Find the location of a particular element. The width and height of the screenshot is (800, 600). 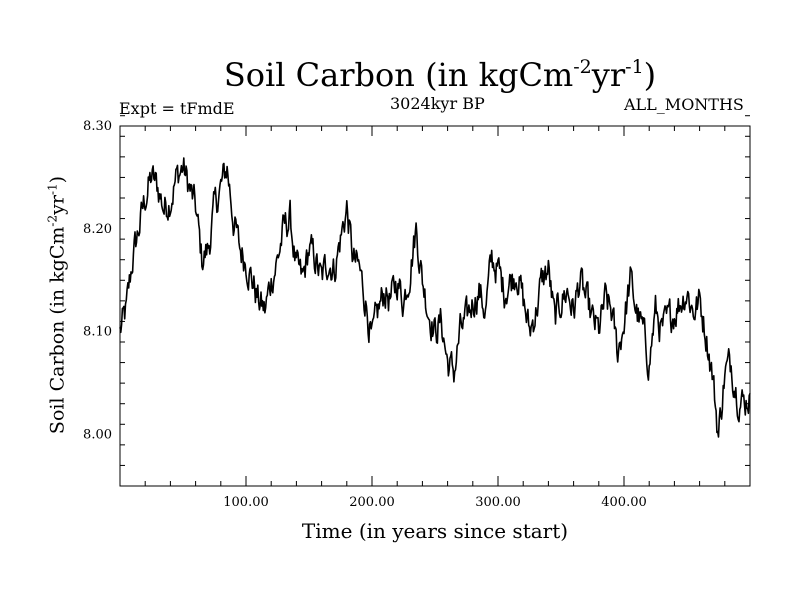

x-tick-label: 300.00 is located at coordinates (498, 502).